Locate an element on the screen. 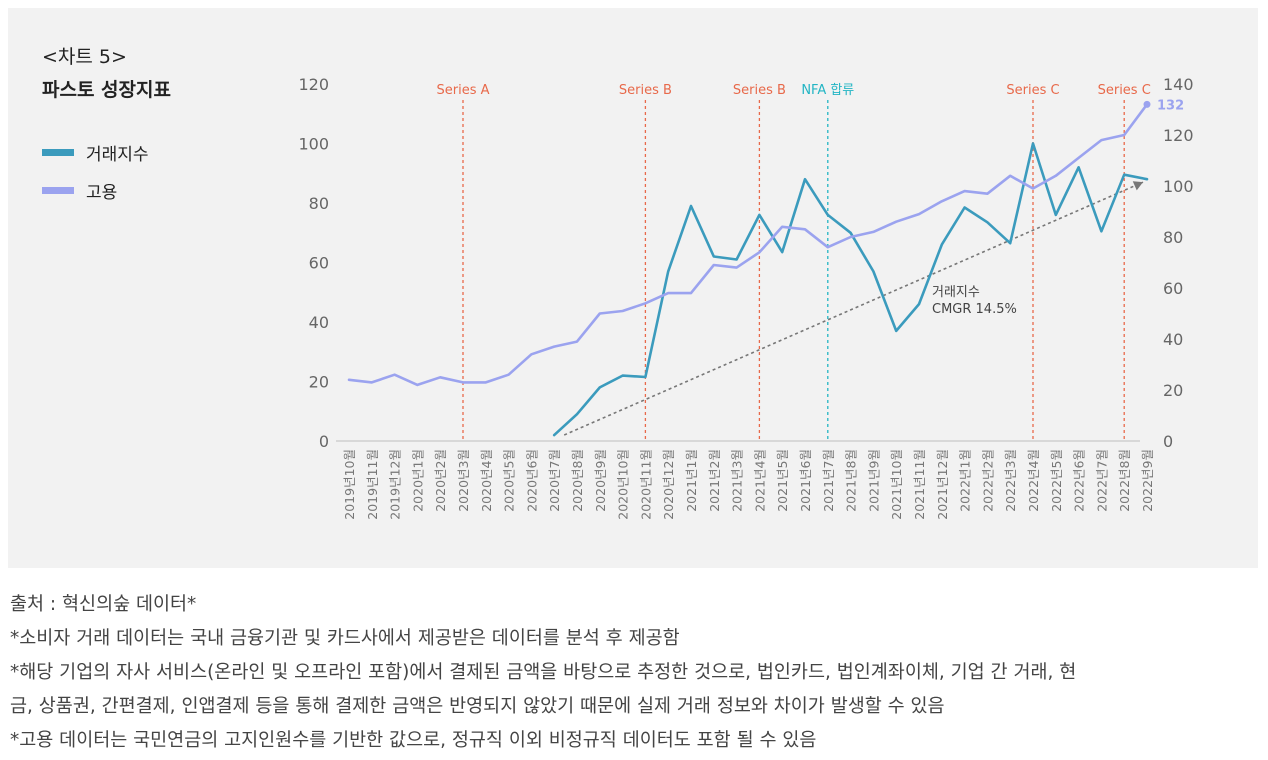  trend-arrowhead is located at coordinates (1137, 186).